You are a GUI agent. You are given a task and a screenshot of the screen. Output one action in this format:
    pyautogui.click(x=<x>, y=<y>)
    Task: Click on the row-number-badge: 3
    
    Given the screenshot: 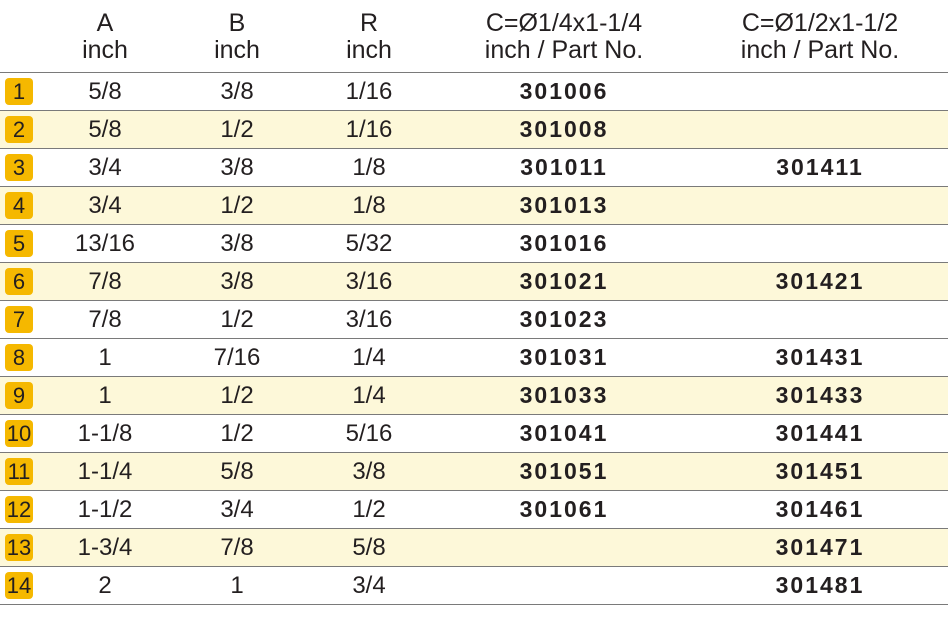 What is the action you would take?
    pyautogui.click(x=19, y=167)
    